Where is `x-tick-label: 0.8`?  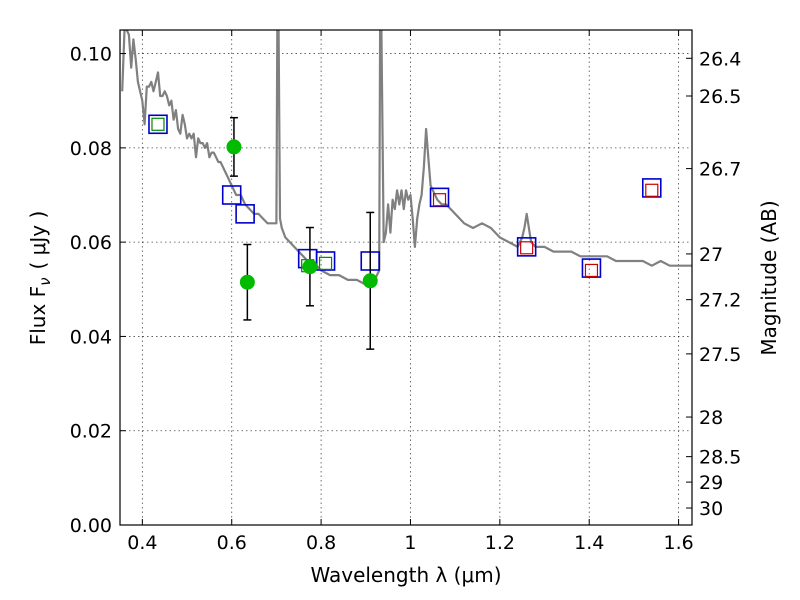
x-tick-label: 0.8 is located at coordinates (321, 543).